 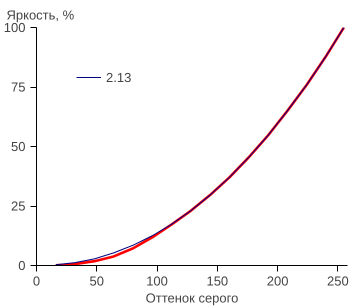 I want to click on x-tick-label: 200, so click(x=277, y=281).